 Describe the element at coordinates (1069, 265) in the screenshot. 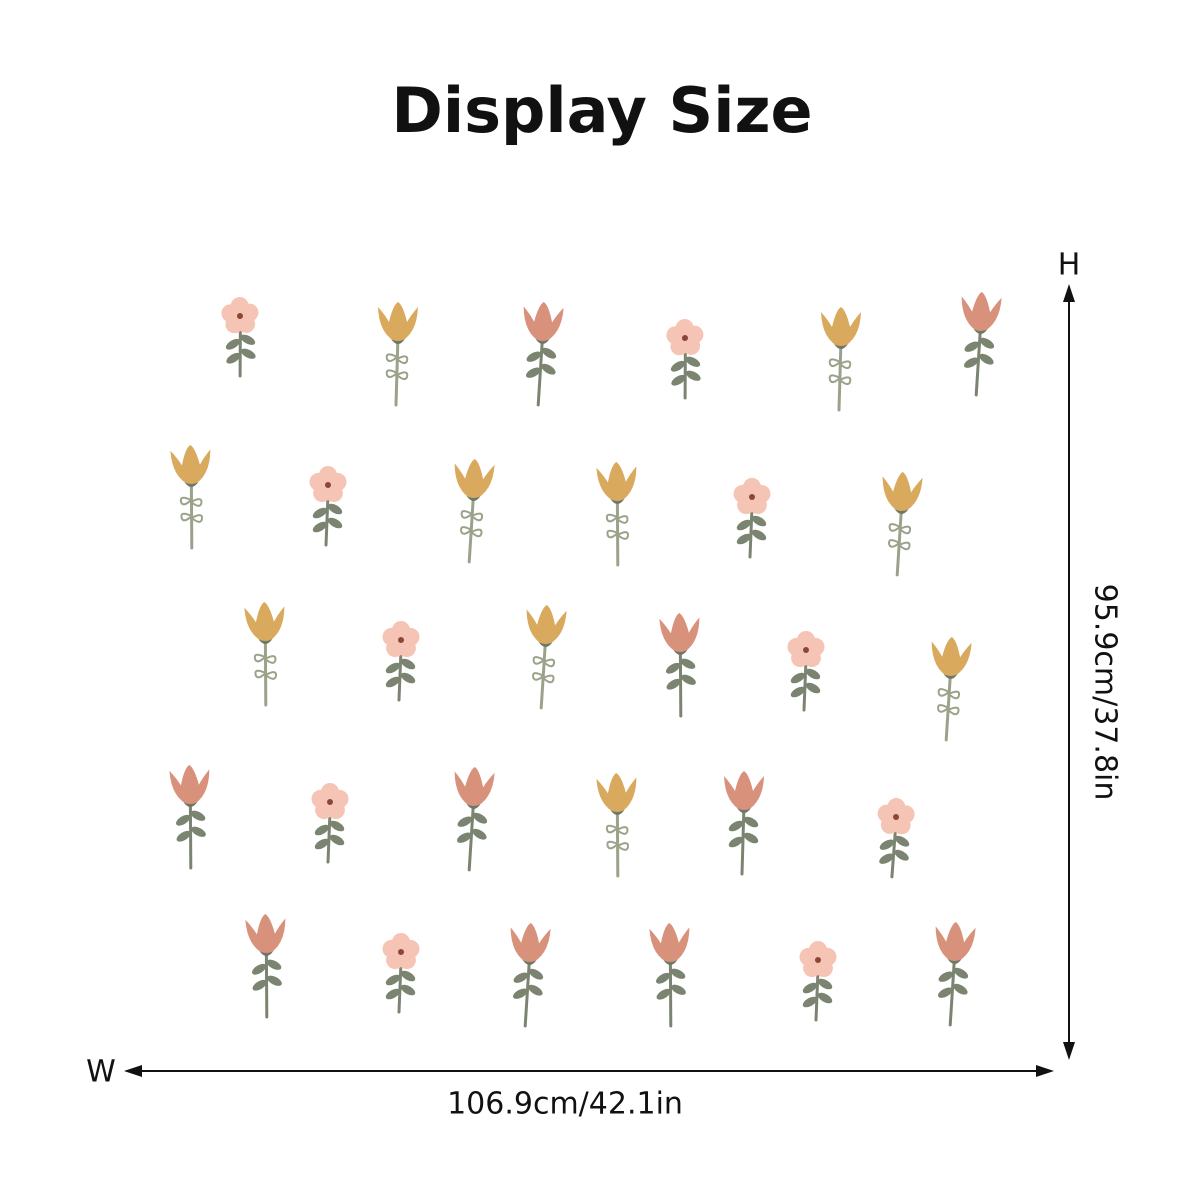

I see `height-letter: H` at that location.